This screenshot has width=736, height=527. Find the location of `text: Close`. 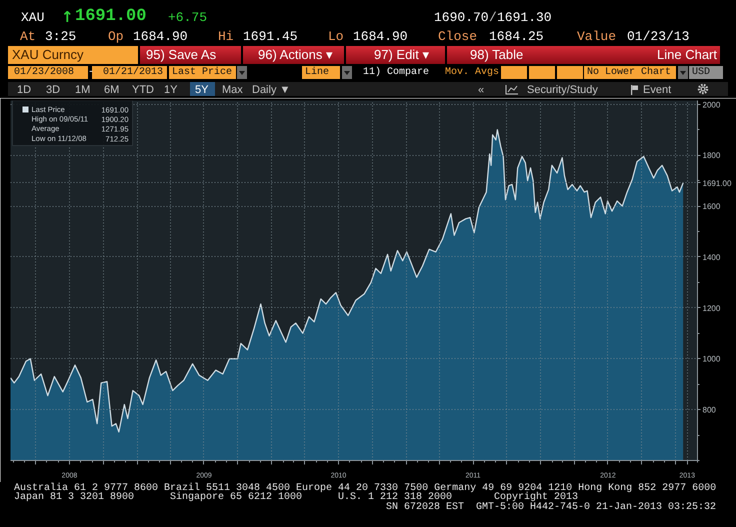

text: Close is located at coordinates (458, 37).